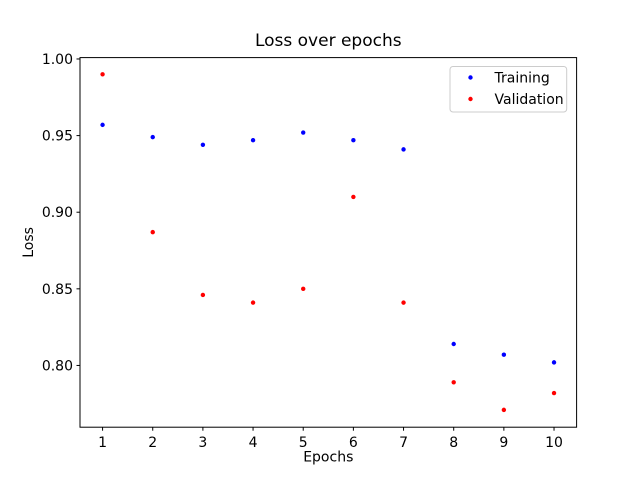 The width and height of the screenshot is (640, 484). I want to click on x-axis-label: Epochs, so click(328, 458).